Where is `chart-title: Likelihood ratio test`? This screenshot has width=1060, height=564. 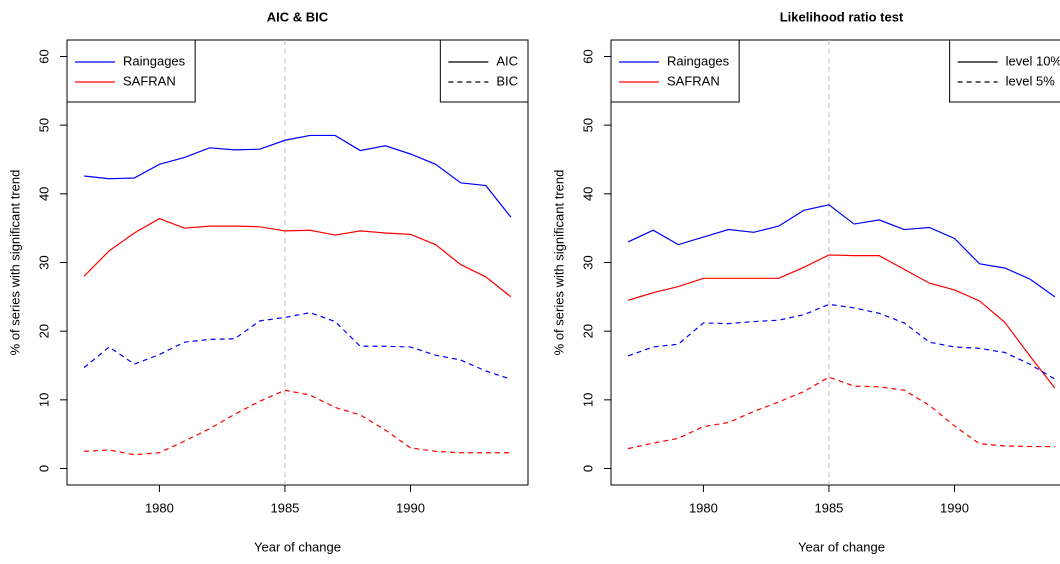 chart-title: Likelihood ratio test is located at coordinates (842, 16).